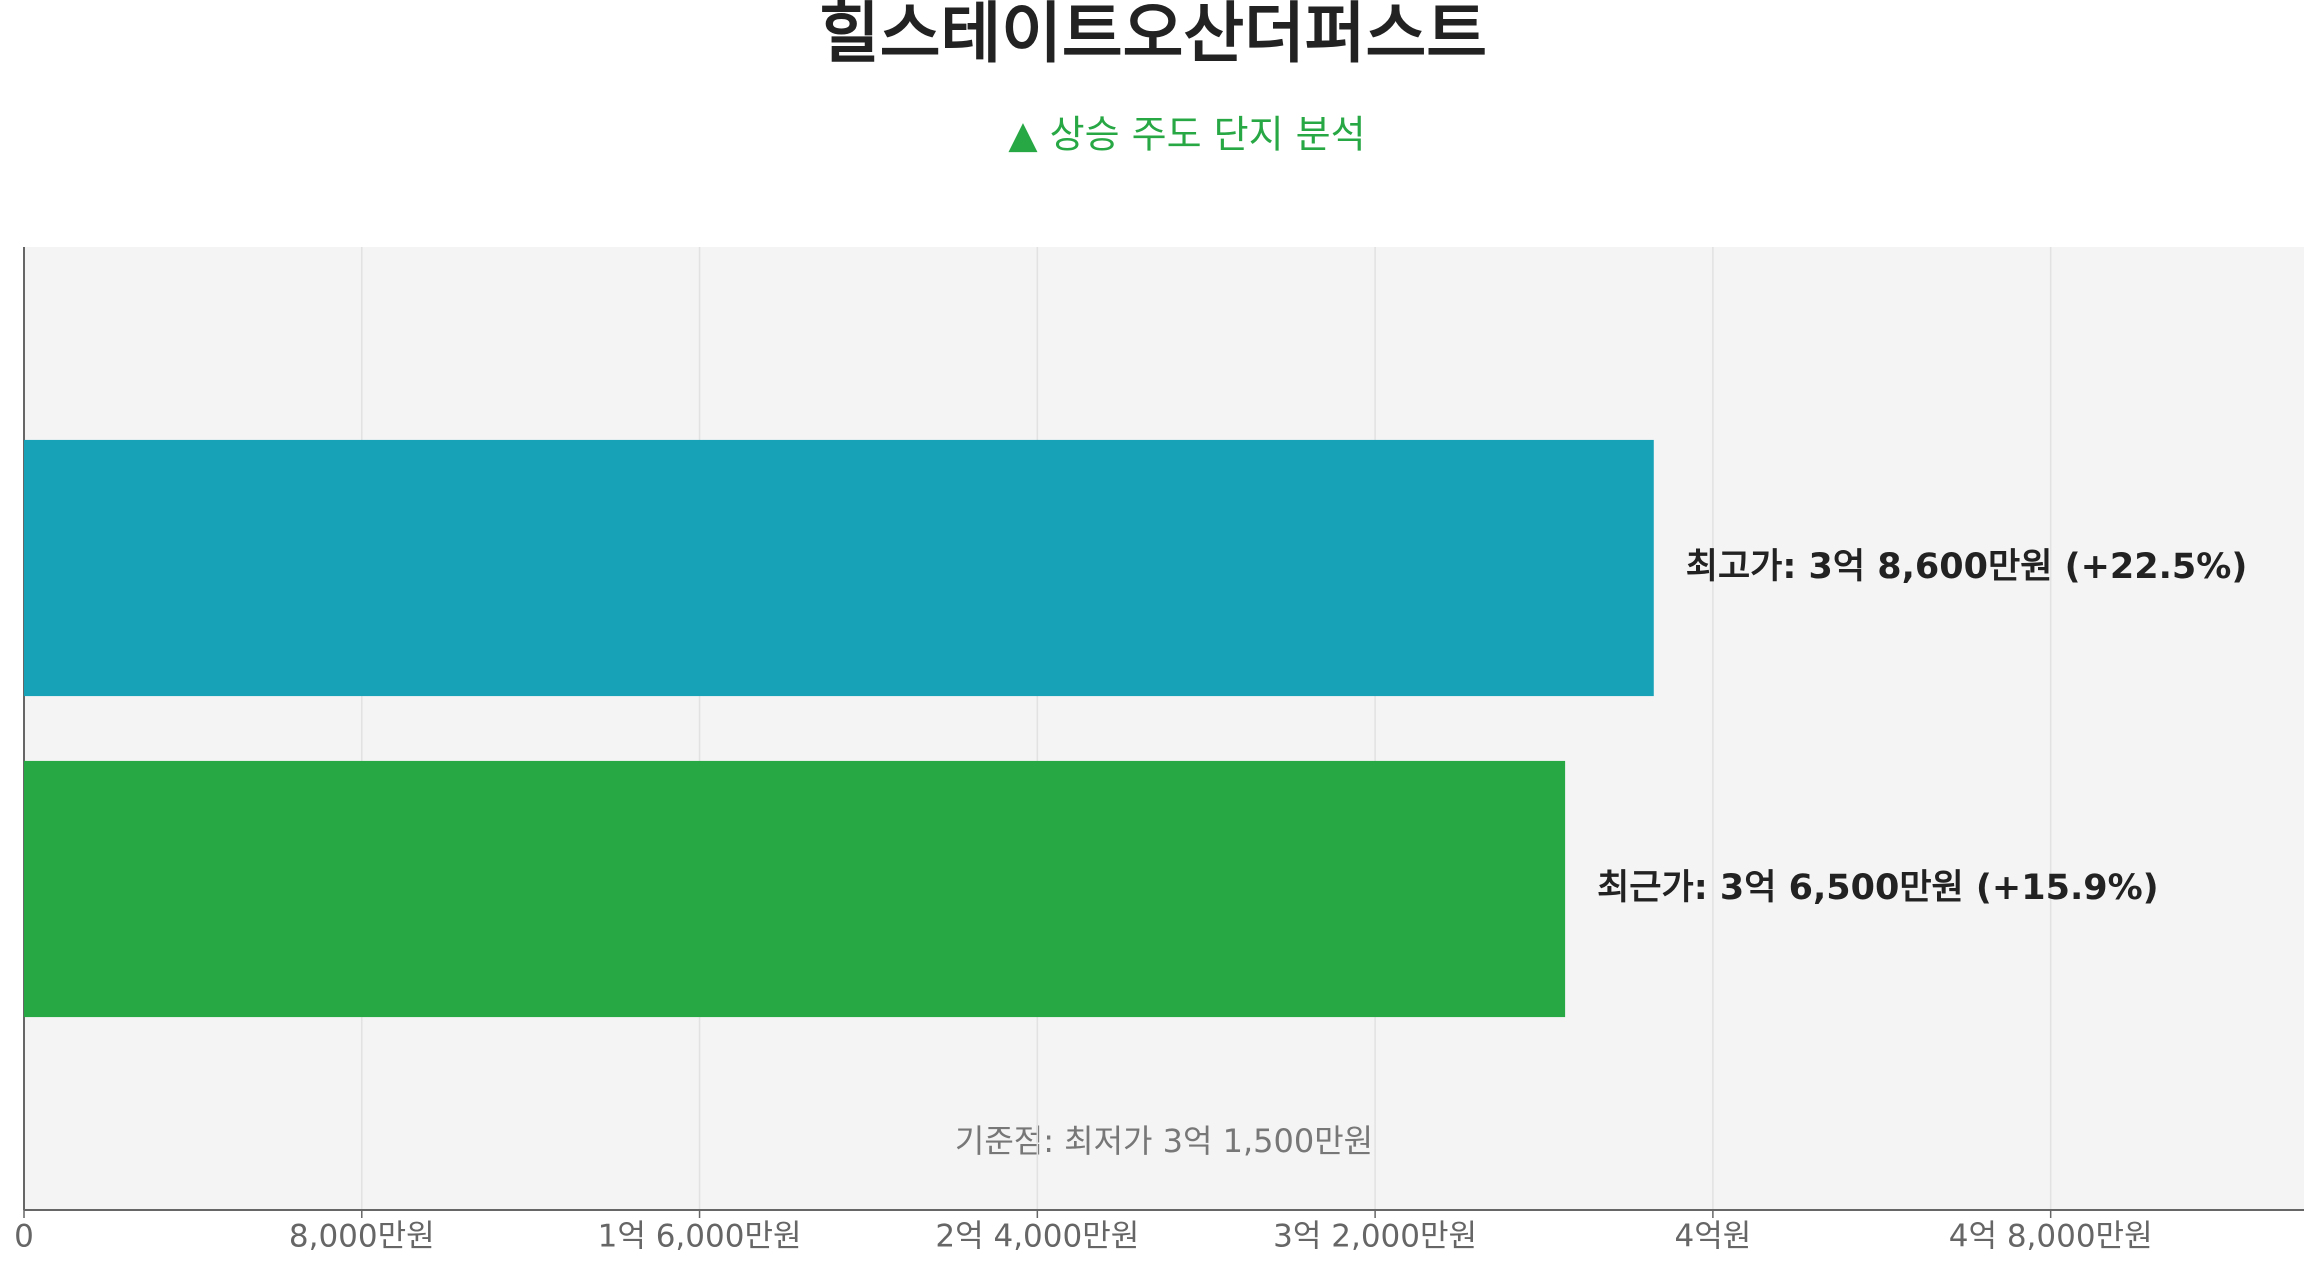 The image size is (2307, 1268). What do you see at coordinates (2051, 1237) in the screenshot?
I see `x-tick-label: 4억 8,000만원` at bounding box center [2051, 1237].